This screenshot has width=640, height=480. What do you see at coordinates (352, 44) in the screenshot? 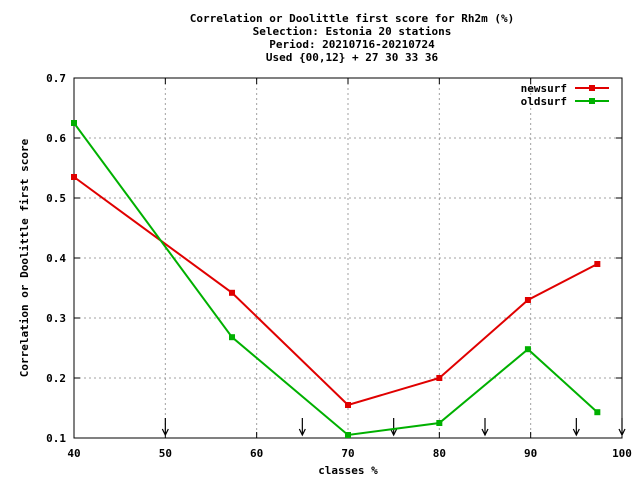
I see `title-line-3: Period: 20210716-20210724` at bounding box center [352, 44].